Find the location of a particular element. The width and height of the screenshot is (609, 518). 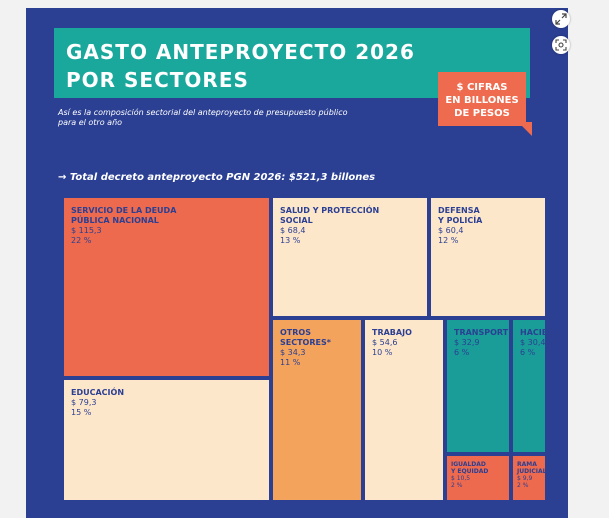

badge-line-2: EN BILLONES is located at coordinates (482, 100).